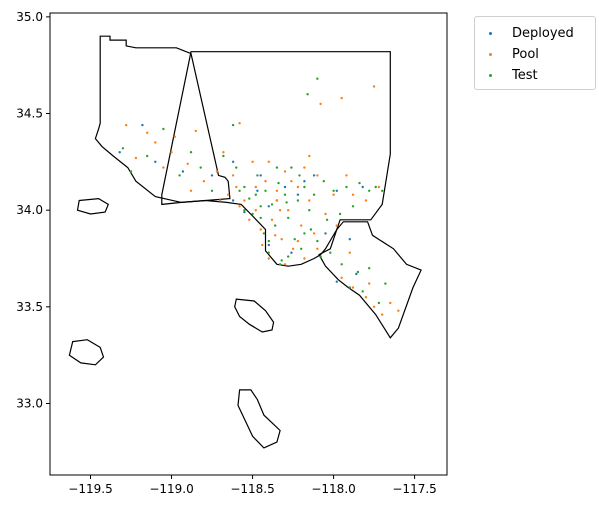 This screenshot has height=509, width=599. Describe the element at coordinates (490, 33) in the screenshot. I see `legend-marker-deployed` at that location.